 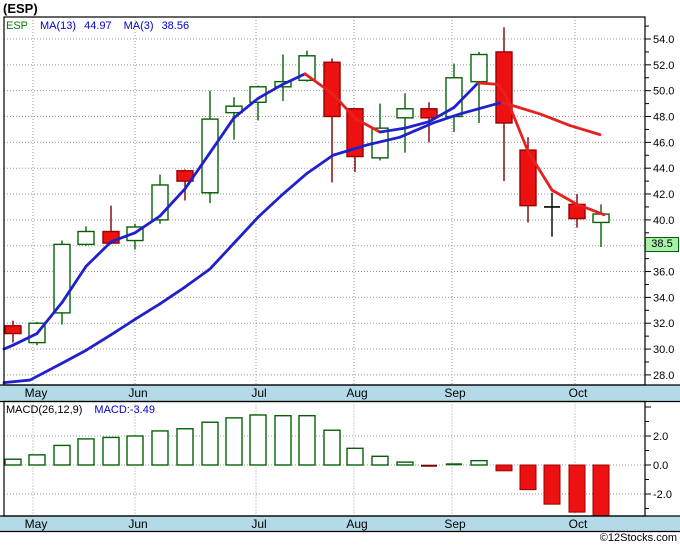 I want to click on macd-legend: MACD(26,12,9) MACD:-3.49, so click(x=80, y=410).